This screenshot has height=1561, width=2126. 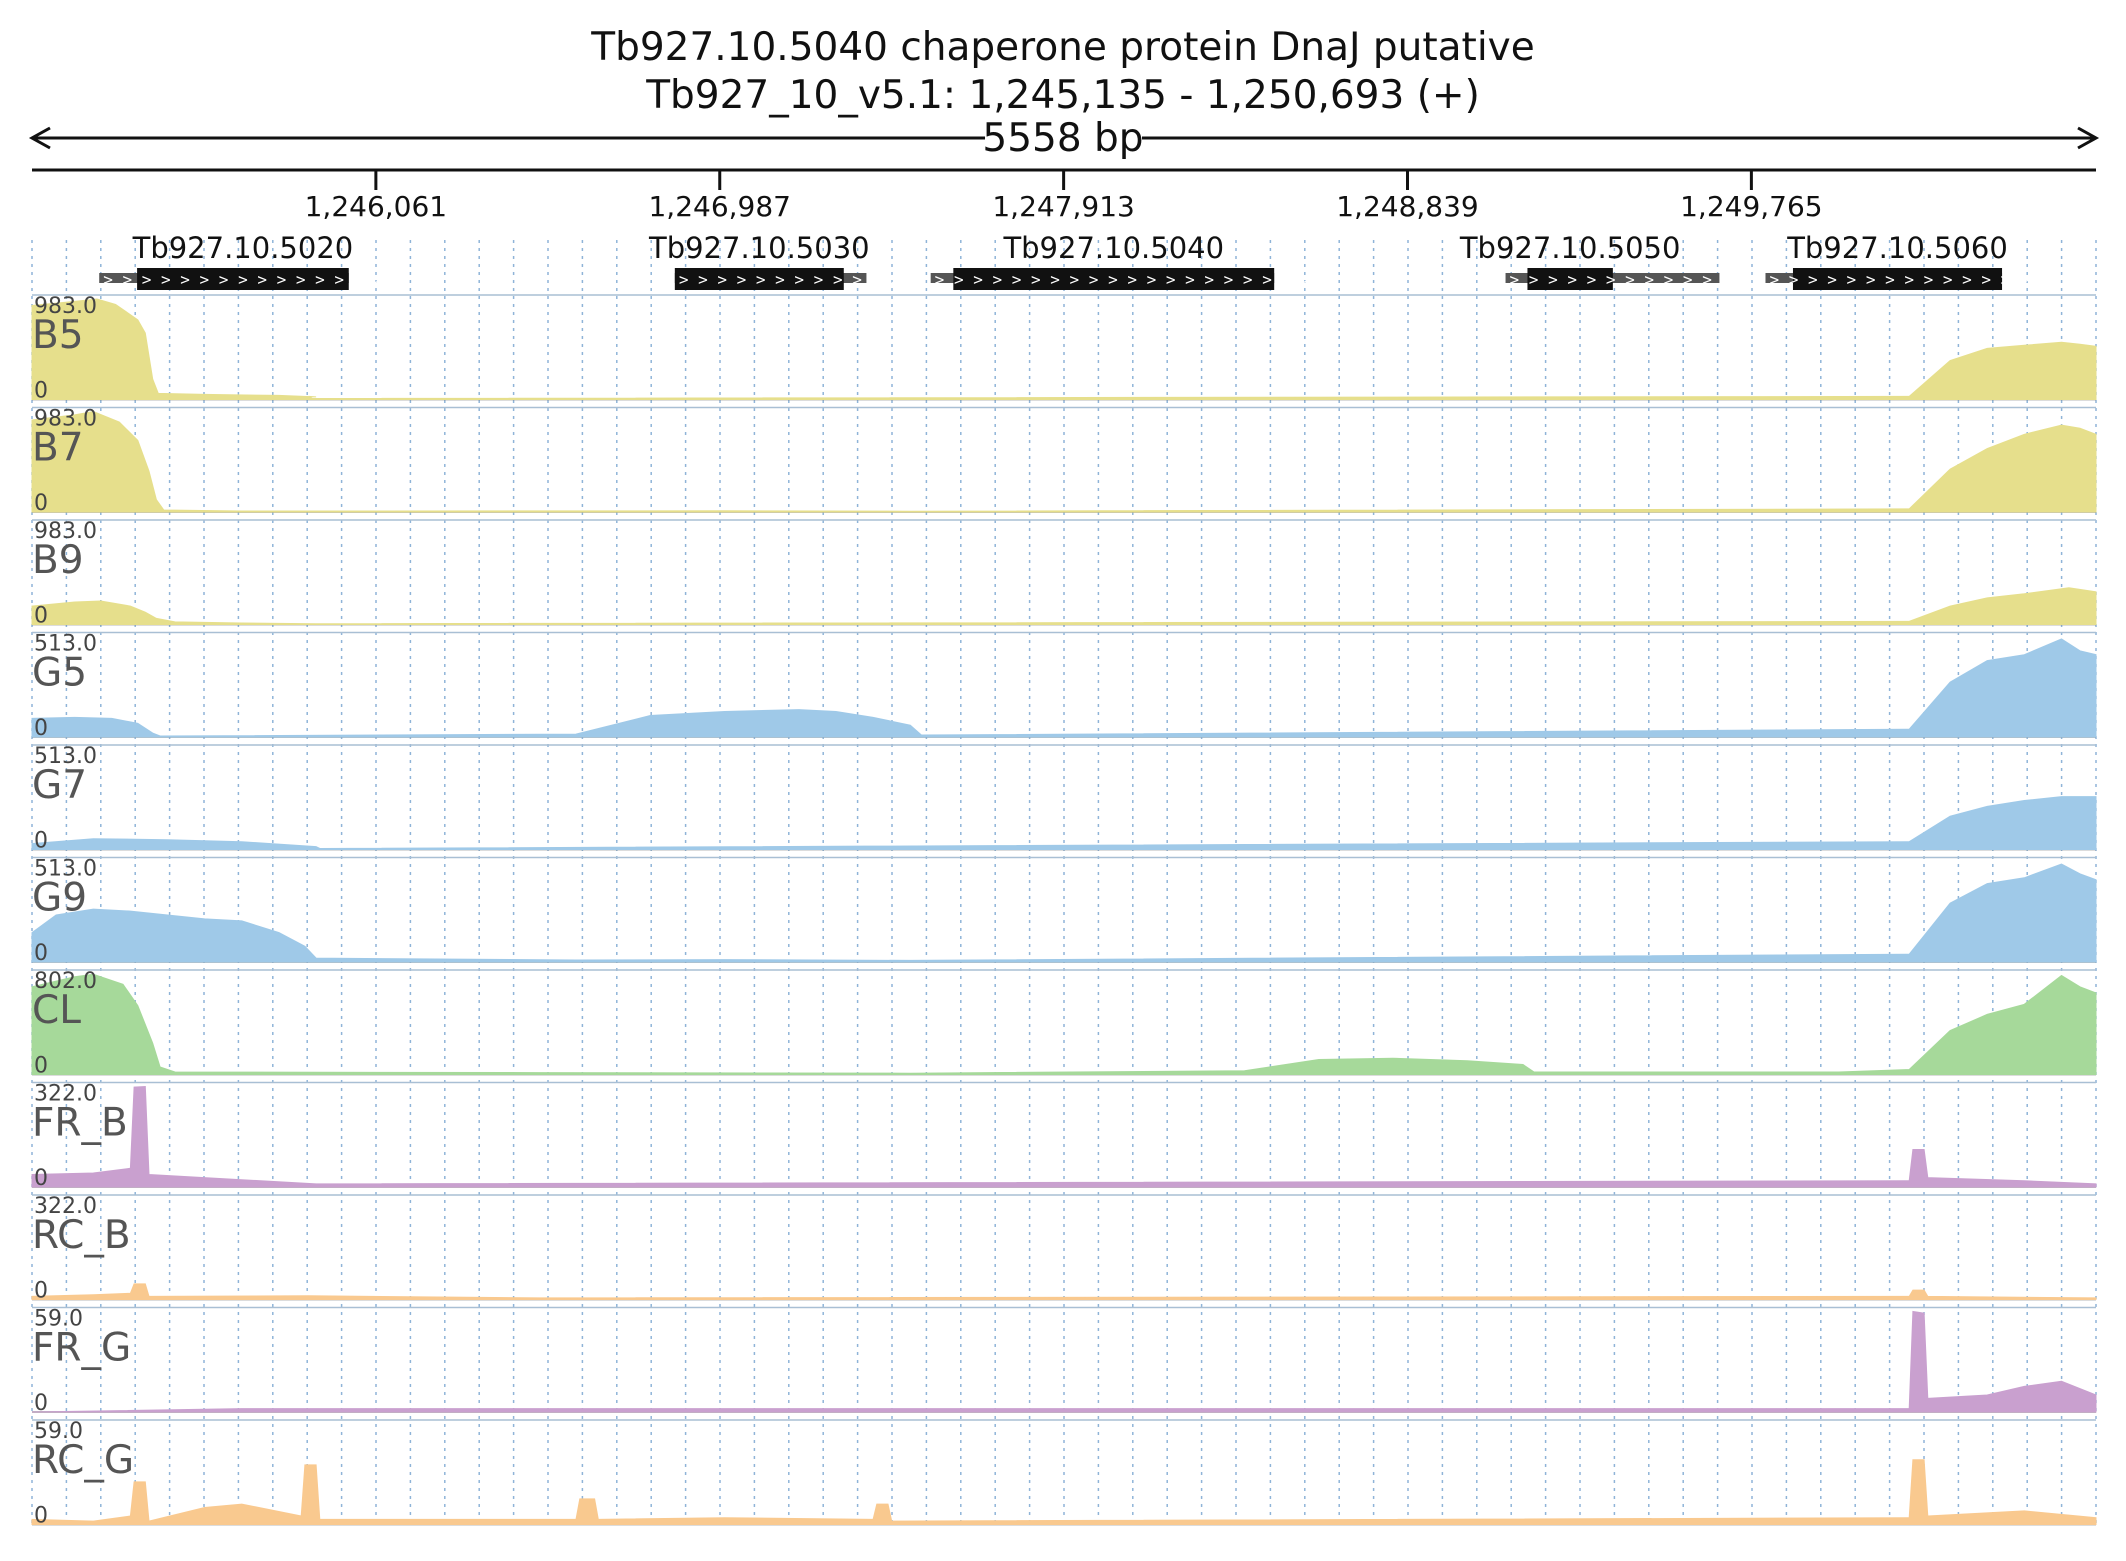 I want to click on track-name: G9, so click(x=59, y=898).